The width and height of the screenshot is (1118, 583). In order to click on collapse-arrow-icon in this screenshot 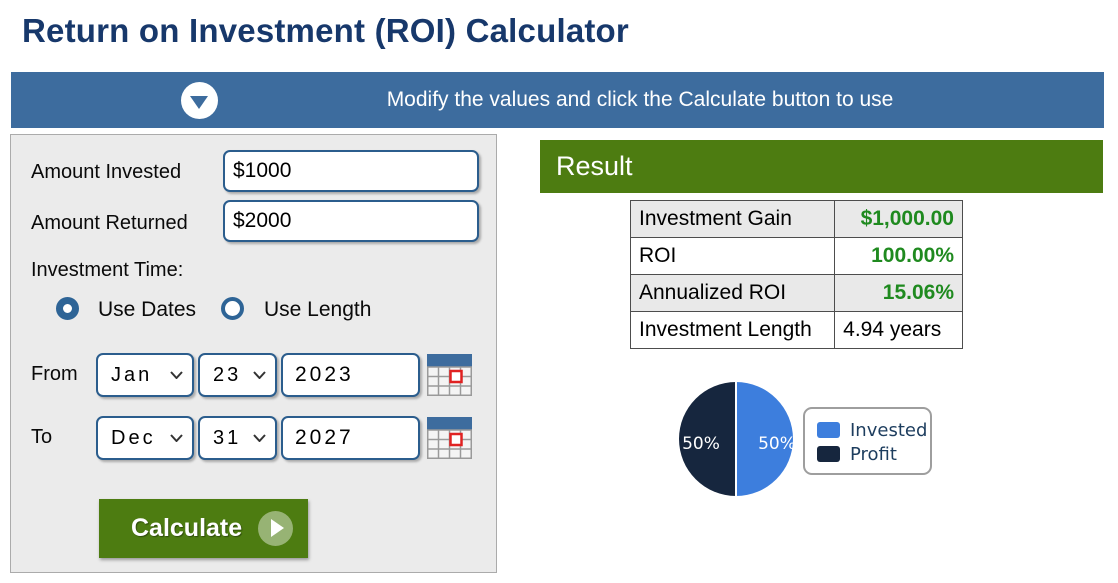, I will do `click(199, 100)`.